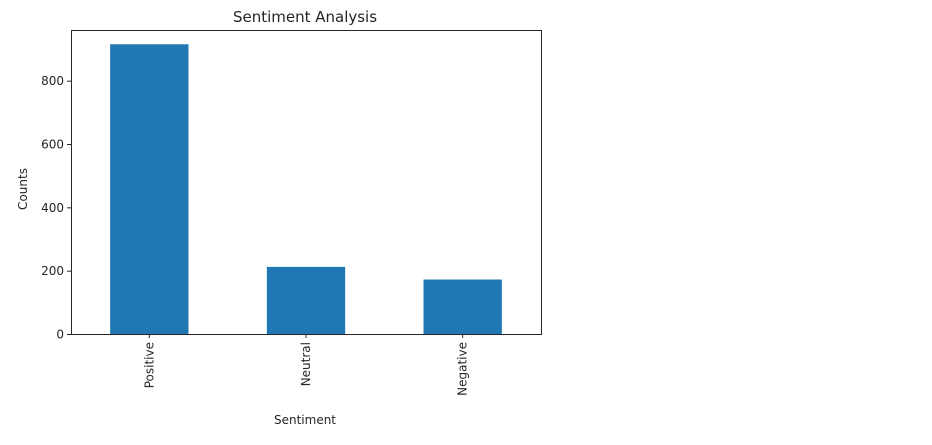 This screenshot has width=932, height=445. Describe the element at coordinates (306, 300) in the screenshot. I see `bar-neutral` at that location.